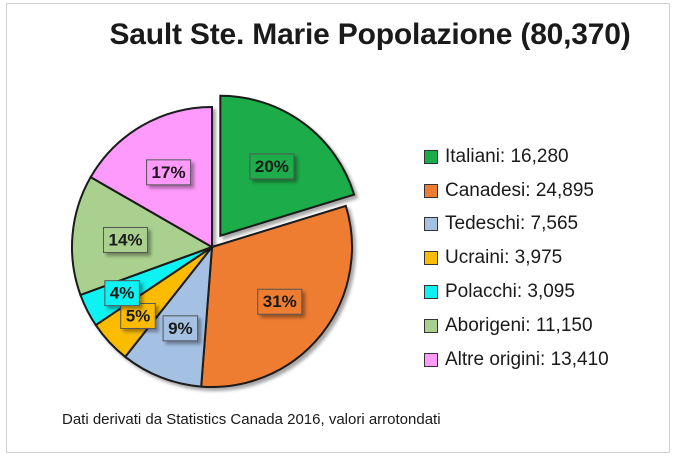 Image resolution: width=675 pixels, height=457 pixels. I want to click on legend-item-canadesi: Canadesi: 24,895, so click(516, 191).